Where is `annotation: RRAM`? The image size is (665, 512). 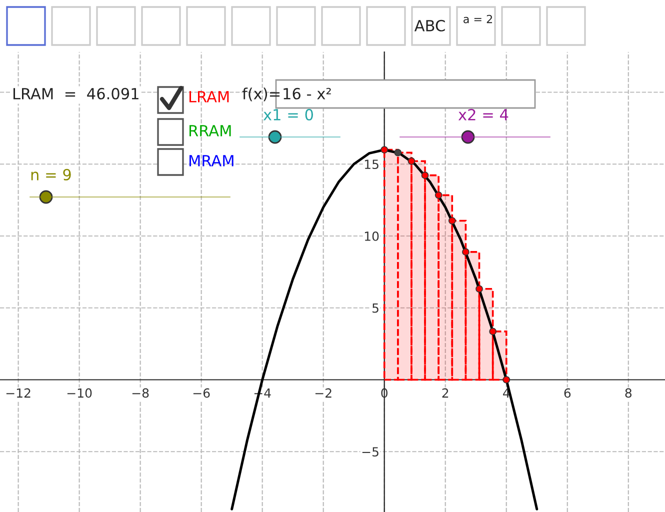 annotation: RRAM is located at coordinates (210, 130).